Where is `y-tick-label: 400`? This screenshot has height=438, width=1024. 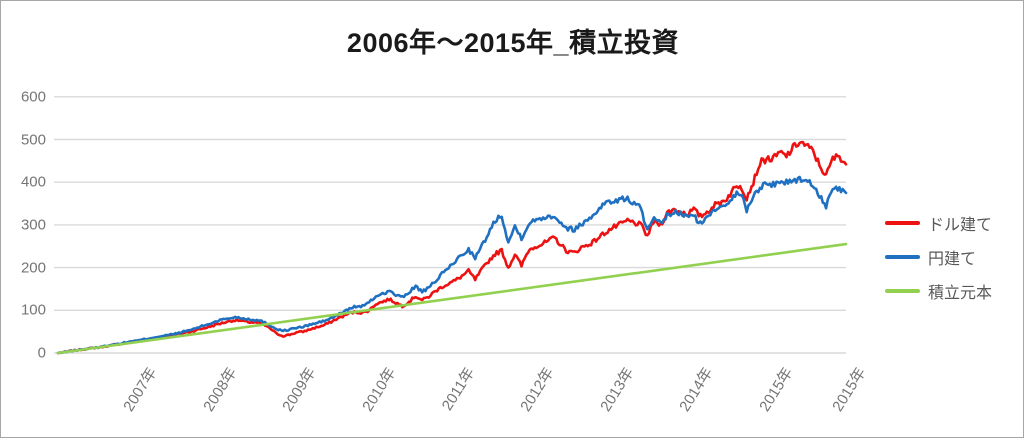
y-tick-label: 400 is located at coordinates (33, 182).